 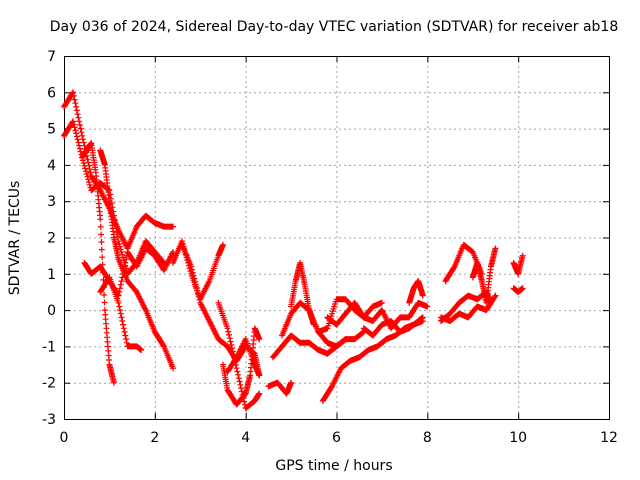 What do you see at coordinates (64, 438) in the screenshot?
I see `x-tick-label: 0` at bounding box center [64, 438].